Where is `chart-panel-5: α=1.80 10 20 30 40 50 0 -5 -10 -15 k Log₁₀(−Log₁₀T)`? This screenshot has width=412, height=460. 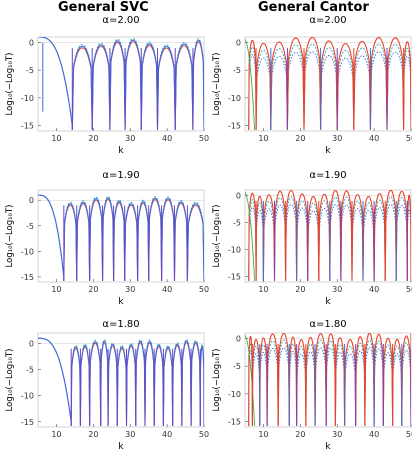 chart-panel-5: α=1.80 10 20 30 40 50 0 -5 -10 -15 k Log₁₀(−Log₁₀T) is located at coordinates (107, 385).